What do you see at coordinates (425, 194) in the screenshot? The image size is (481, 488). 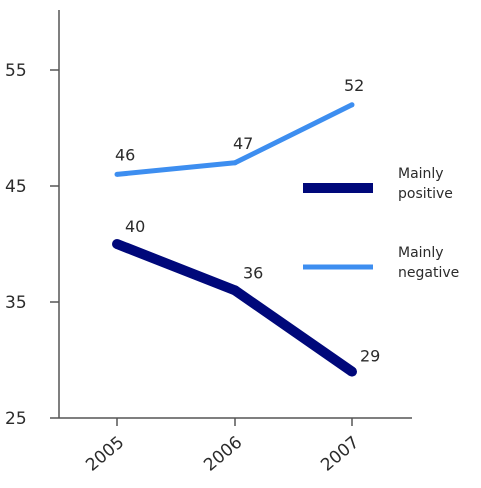 I see `legend-label: positive` at bounding box center [425, 194].